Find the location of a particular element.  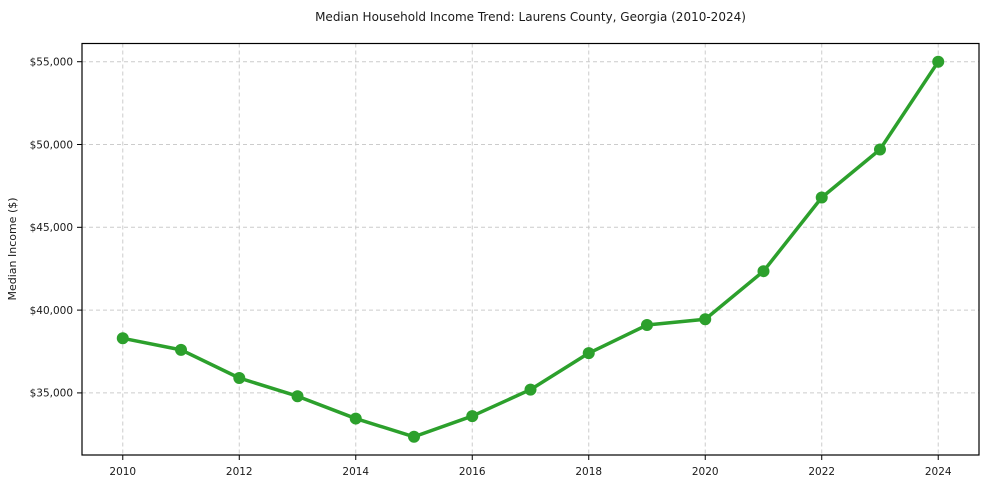

data-point-2015 is located at coordinates (414, 436).